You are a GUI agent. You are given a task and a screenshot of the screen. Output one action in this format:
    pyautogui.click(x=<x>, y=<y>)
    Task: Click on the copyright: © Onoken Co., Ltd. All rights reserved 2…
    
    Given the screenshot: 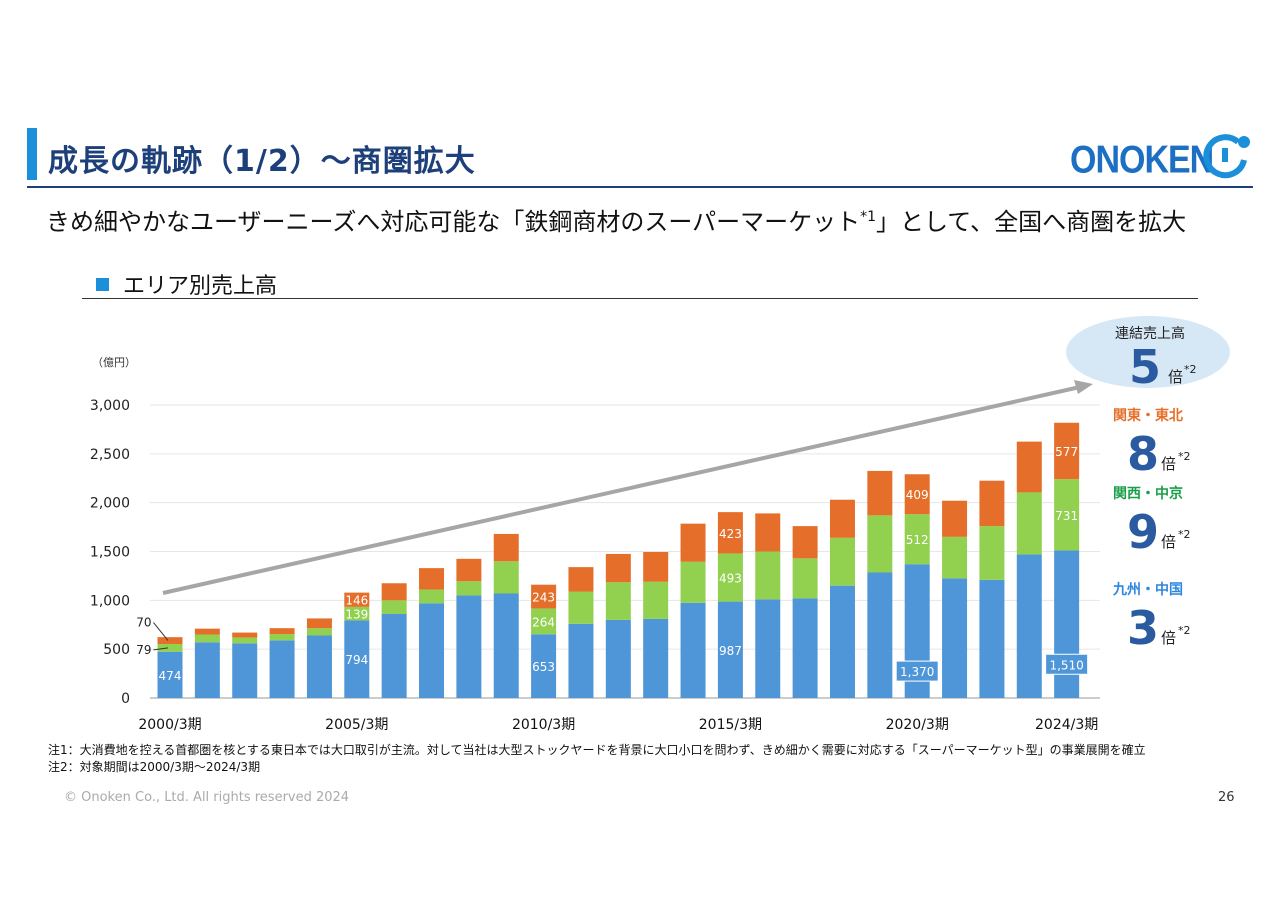 What is the action you would take?
    pyautogui.click(x=207, y=797)
    